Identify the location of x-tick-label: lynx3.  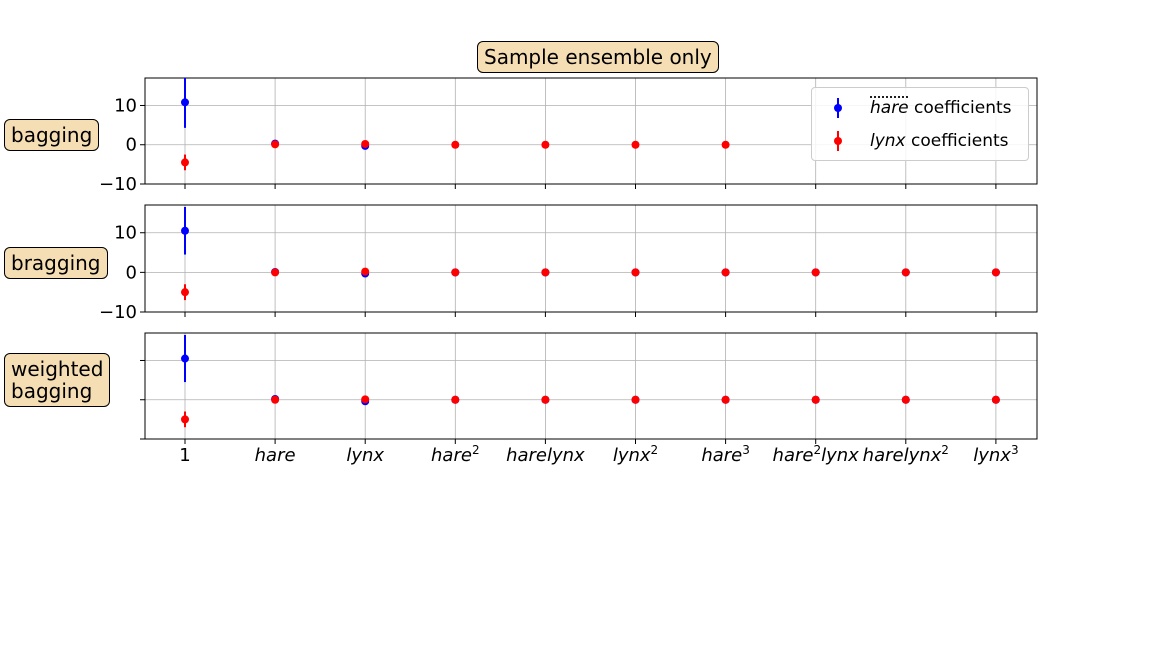
(995, 454).